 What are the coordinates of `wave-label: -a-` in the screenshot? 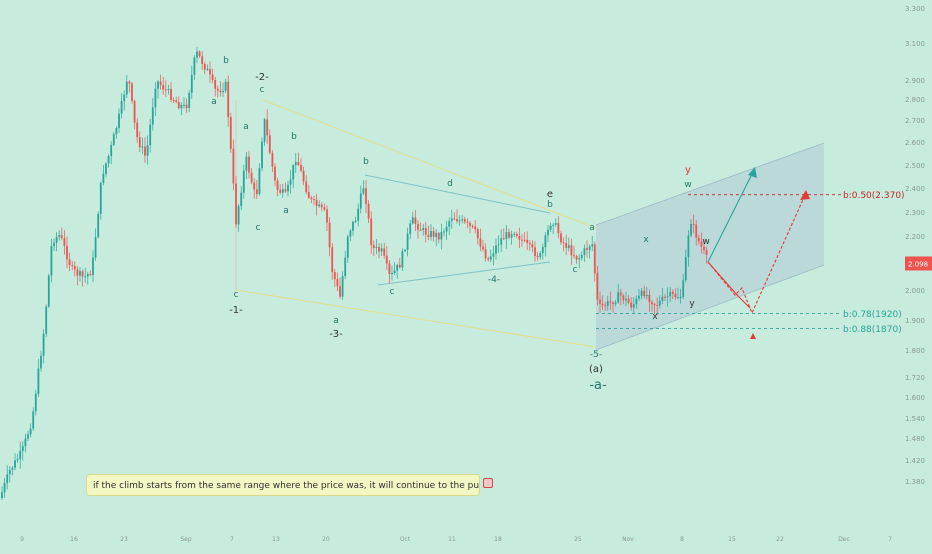 It's located at (598, 385).